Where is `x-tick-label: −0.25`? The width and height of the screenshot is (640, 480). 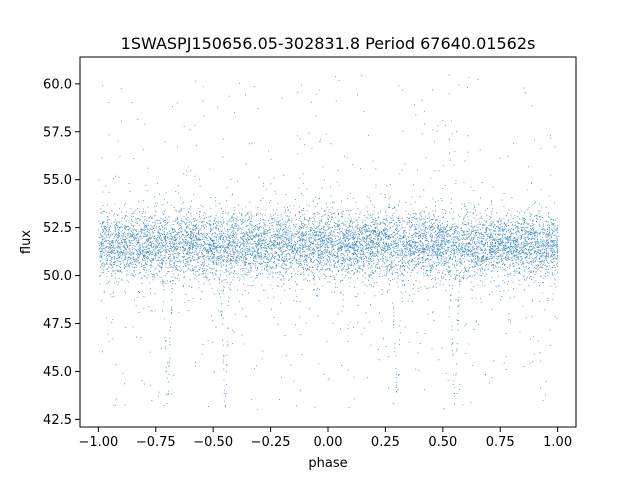 x-tick-label: −0.25 is located at coordinates (271, 442).